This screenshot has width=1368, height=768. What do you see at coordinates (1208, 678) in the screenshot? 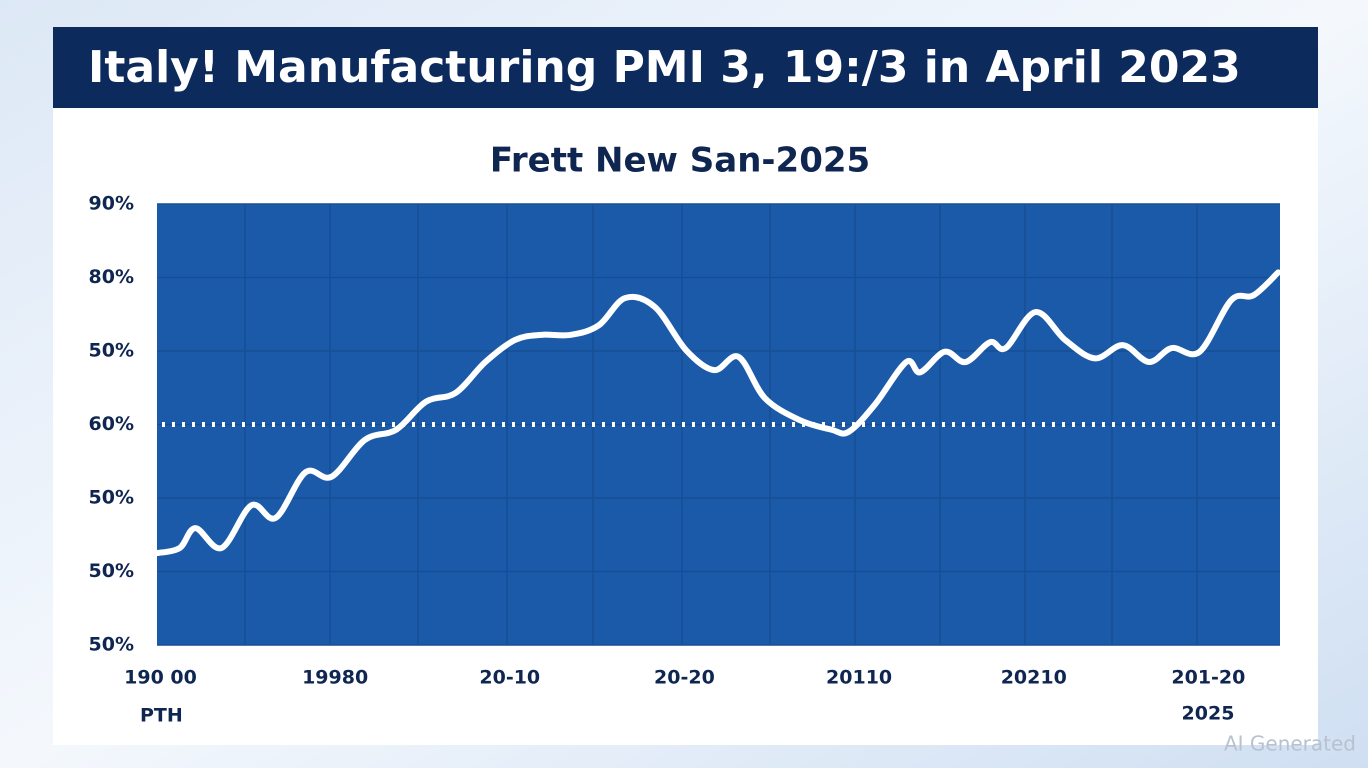
I see `x-tick-label: 201-20` at bounding box center [1208, 678].